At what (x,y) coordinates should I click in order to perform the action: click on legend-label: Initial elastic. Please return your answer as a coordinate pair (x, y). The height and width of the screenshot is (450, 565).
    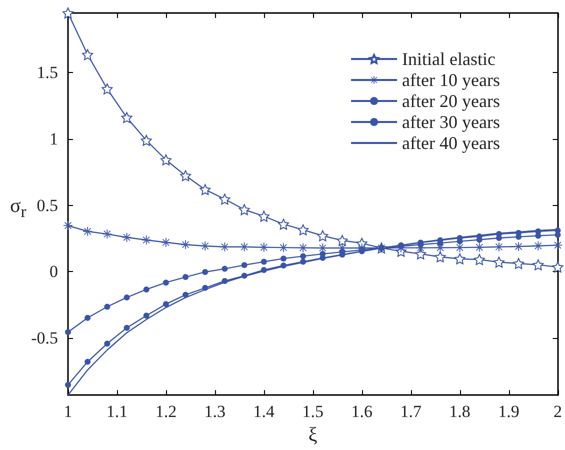
    Looking at the image, I should click on (449, 59).